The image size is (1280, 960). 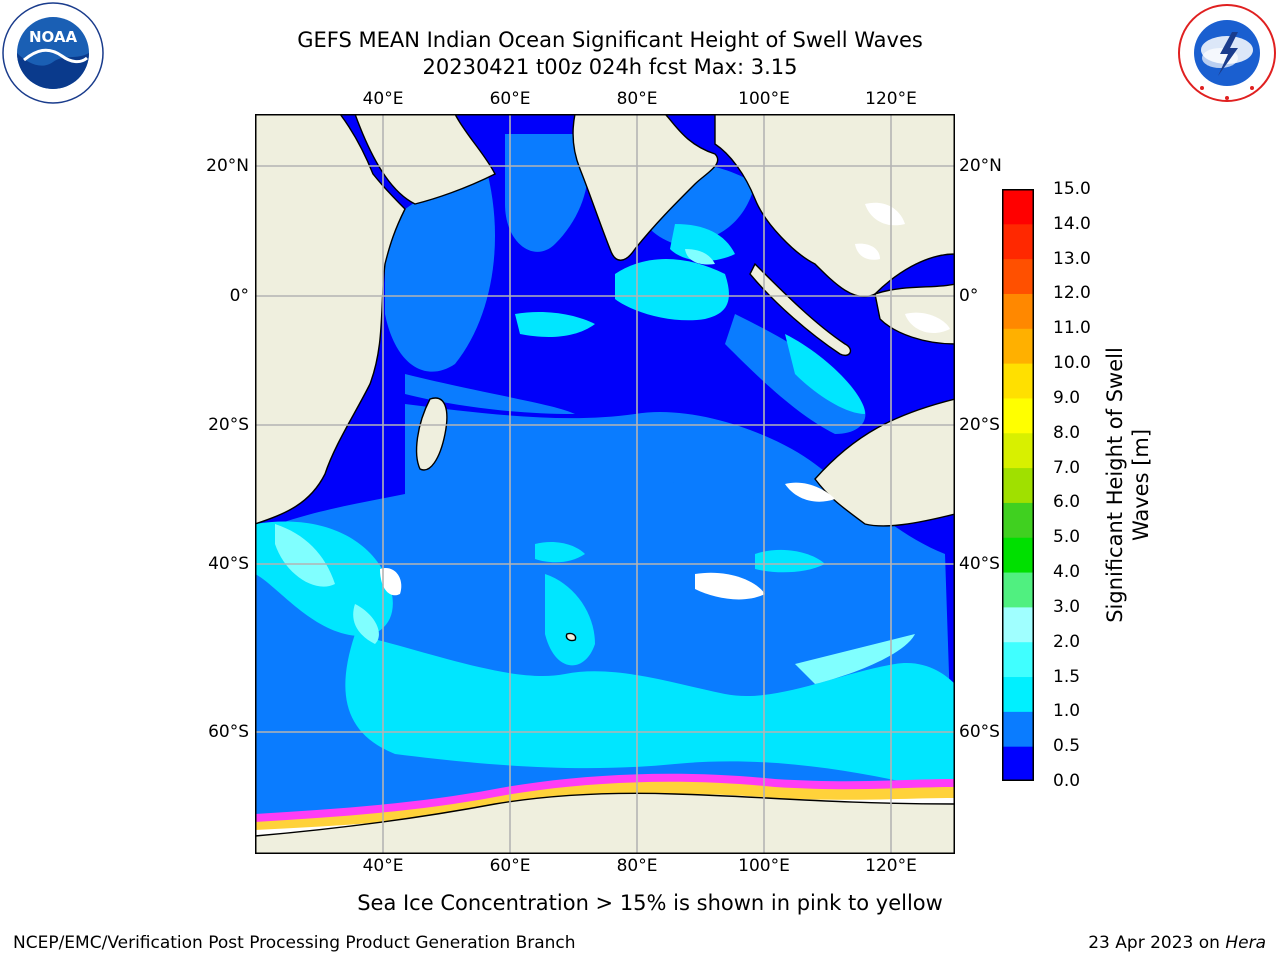 What do you see at coordinates (1067, 641) in the screenshot?
I see `colorbar-tick-label-4: 2.0` at bounding box center [1067, 641].